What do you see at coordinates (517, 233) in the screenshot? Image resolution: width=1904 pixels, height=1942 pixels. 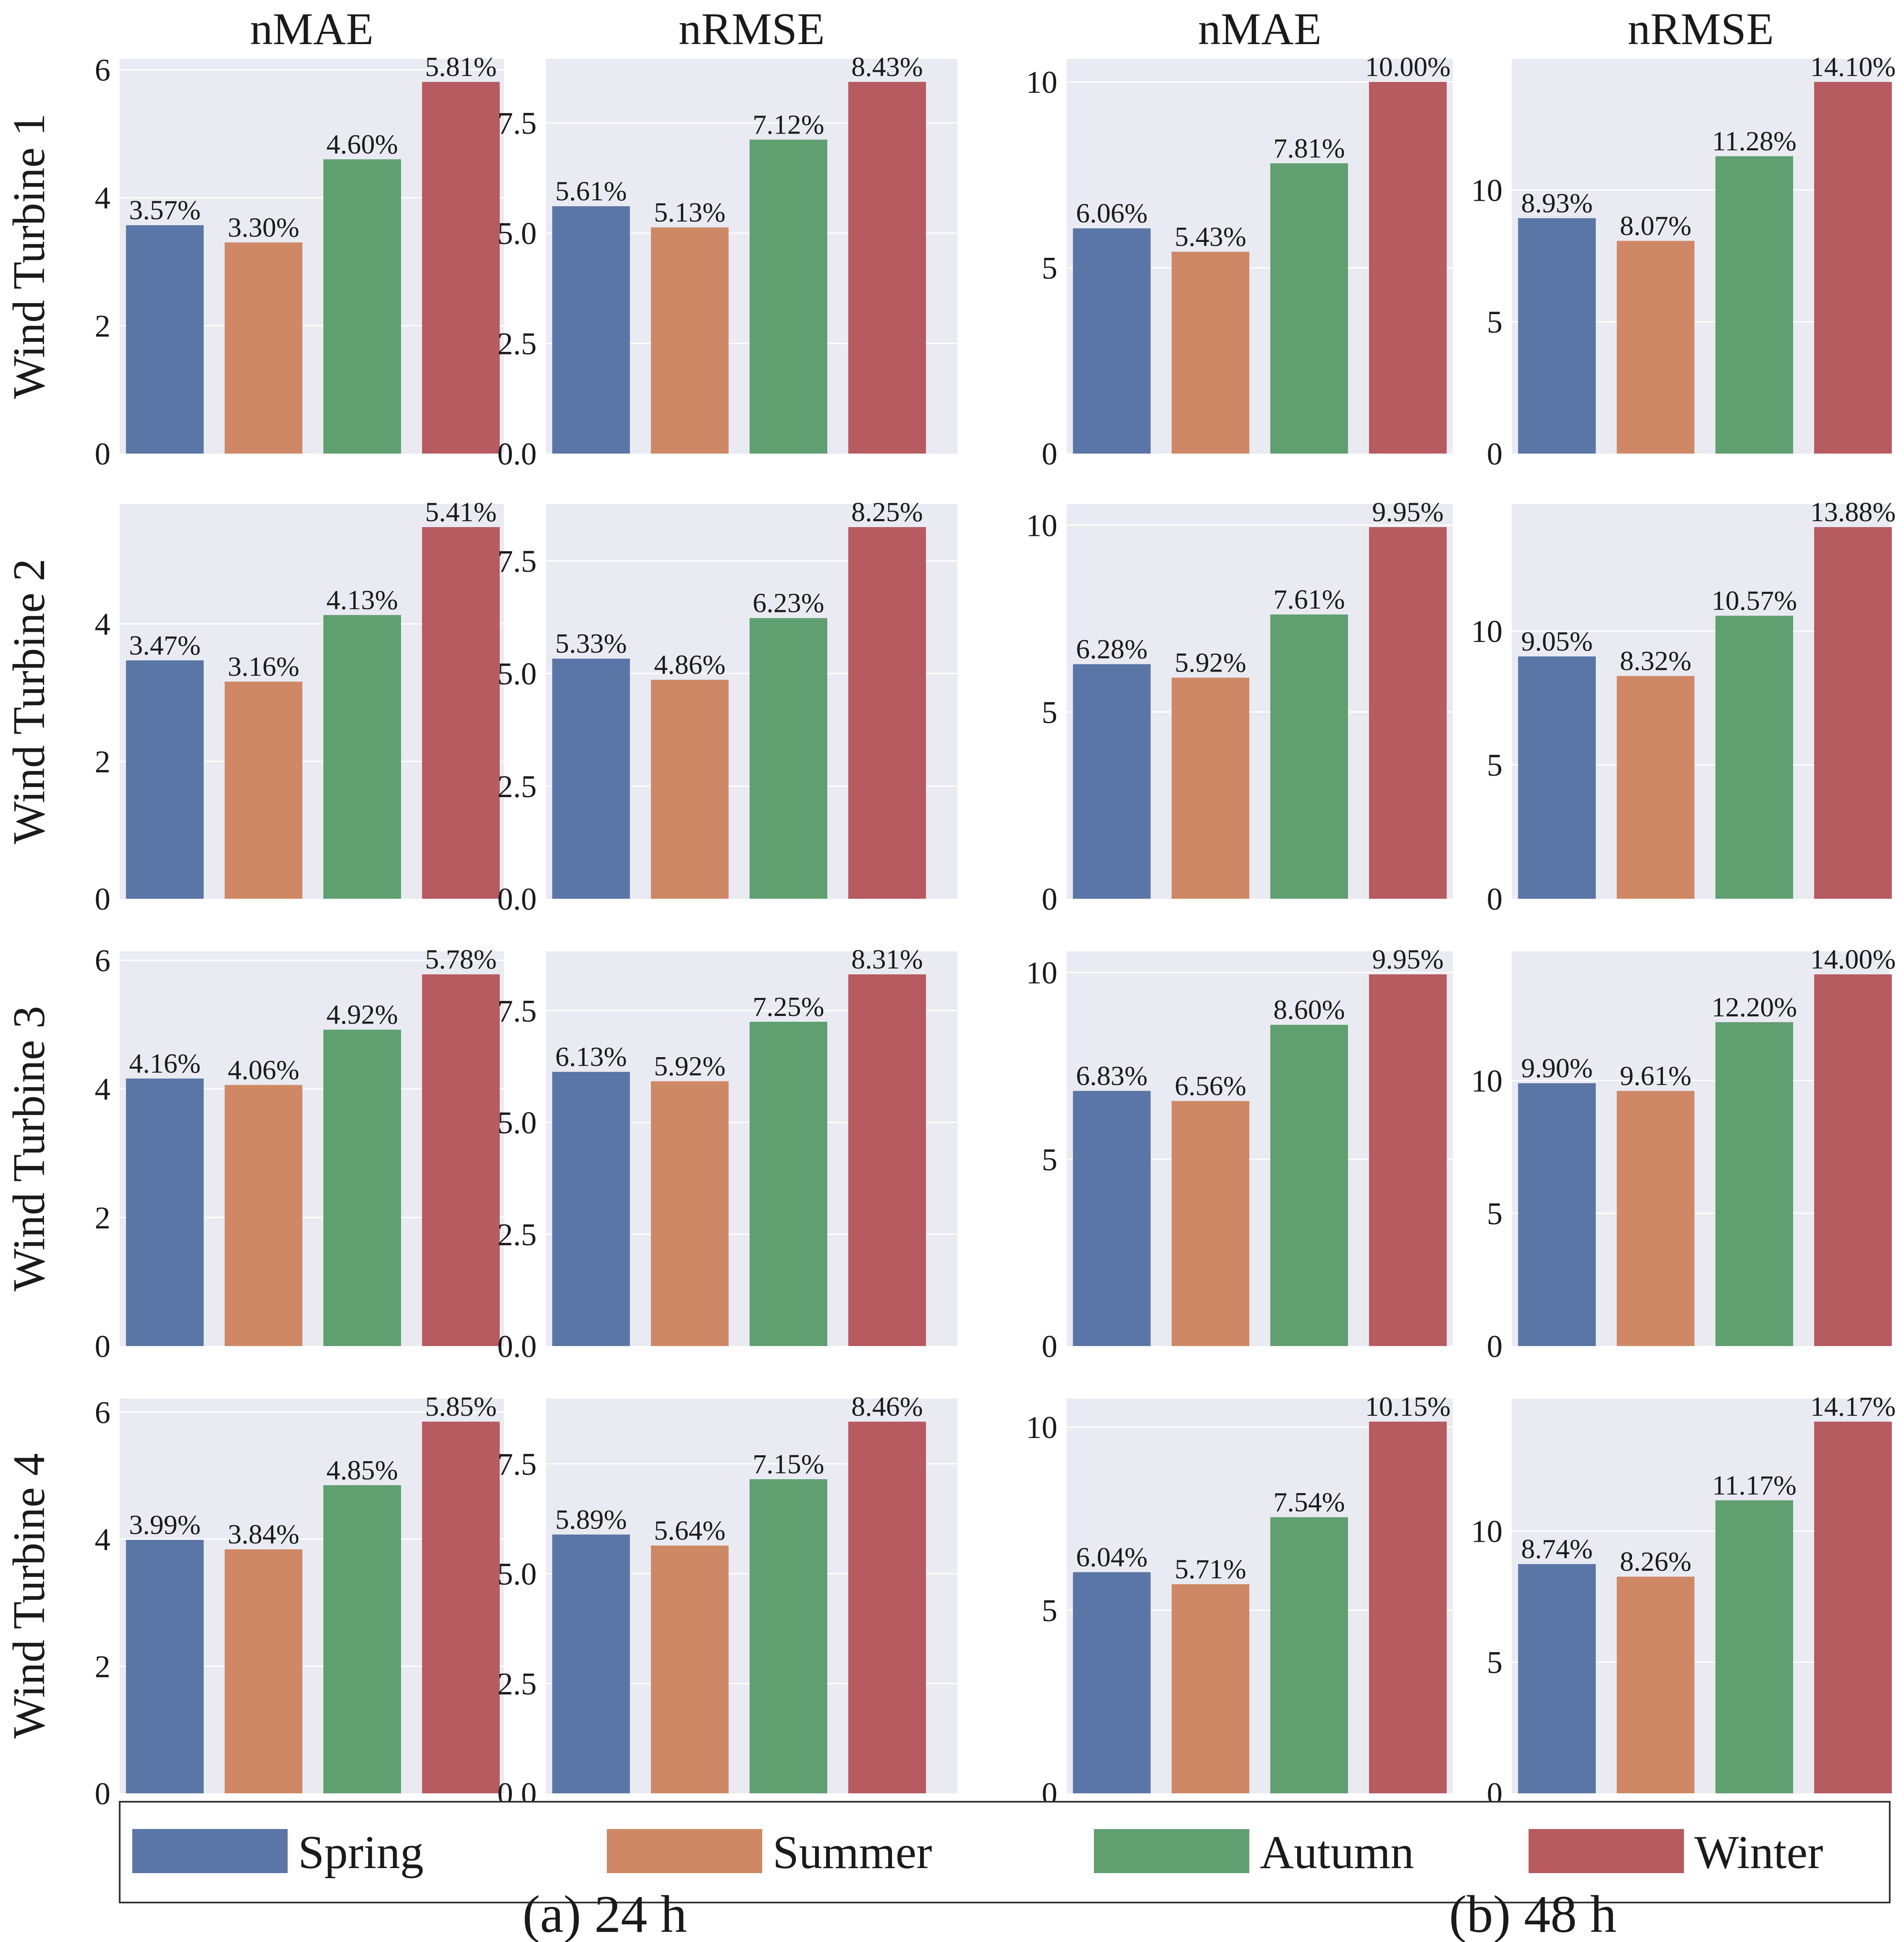 I see `y-tick-label-r1c2: 5.0` at bounding box center [517, 233].